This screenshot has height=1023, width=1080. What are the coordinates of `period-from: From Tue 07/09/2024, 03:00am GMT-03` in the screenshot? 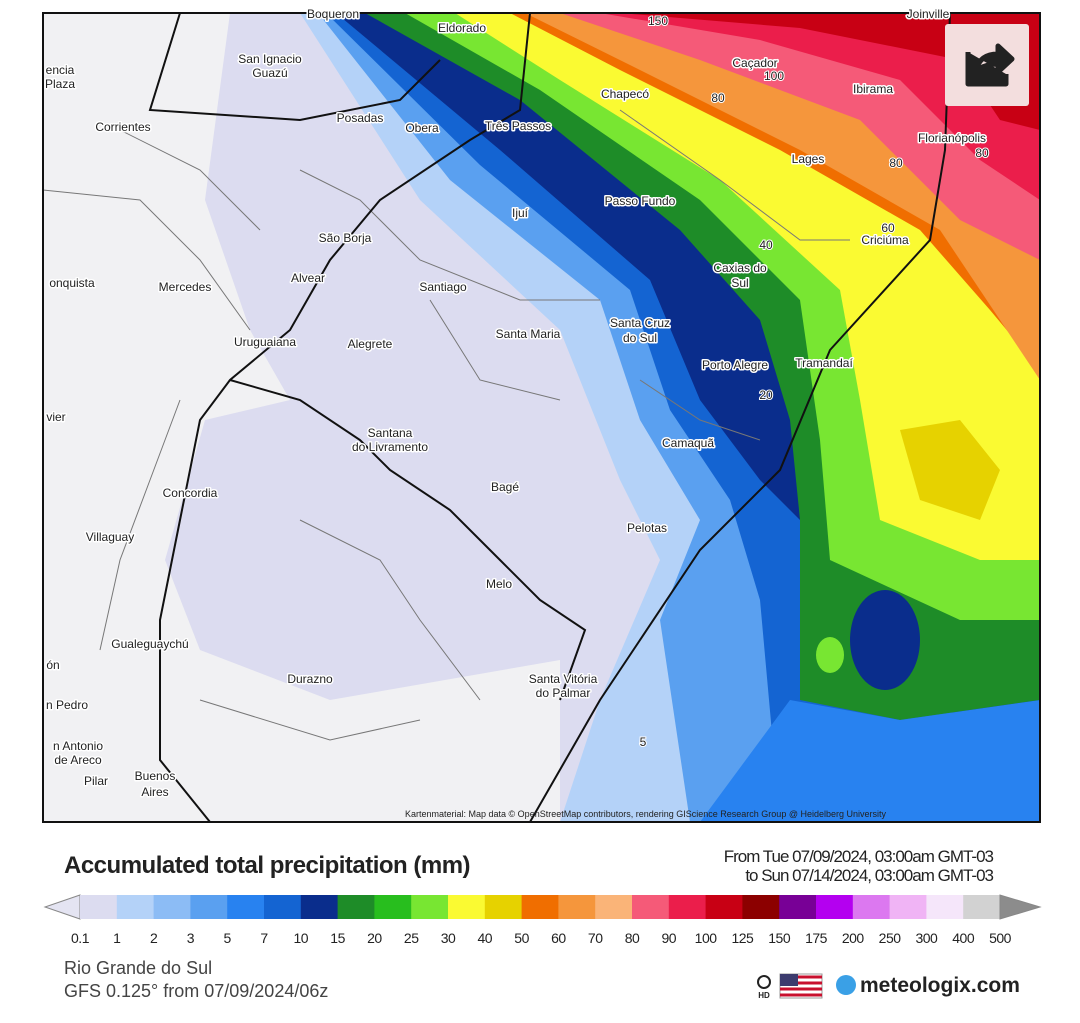 It's located at (859, 856).